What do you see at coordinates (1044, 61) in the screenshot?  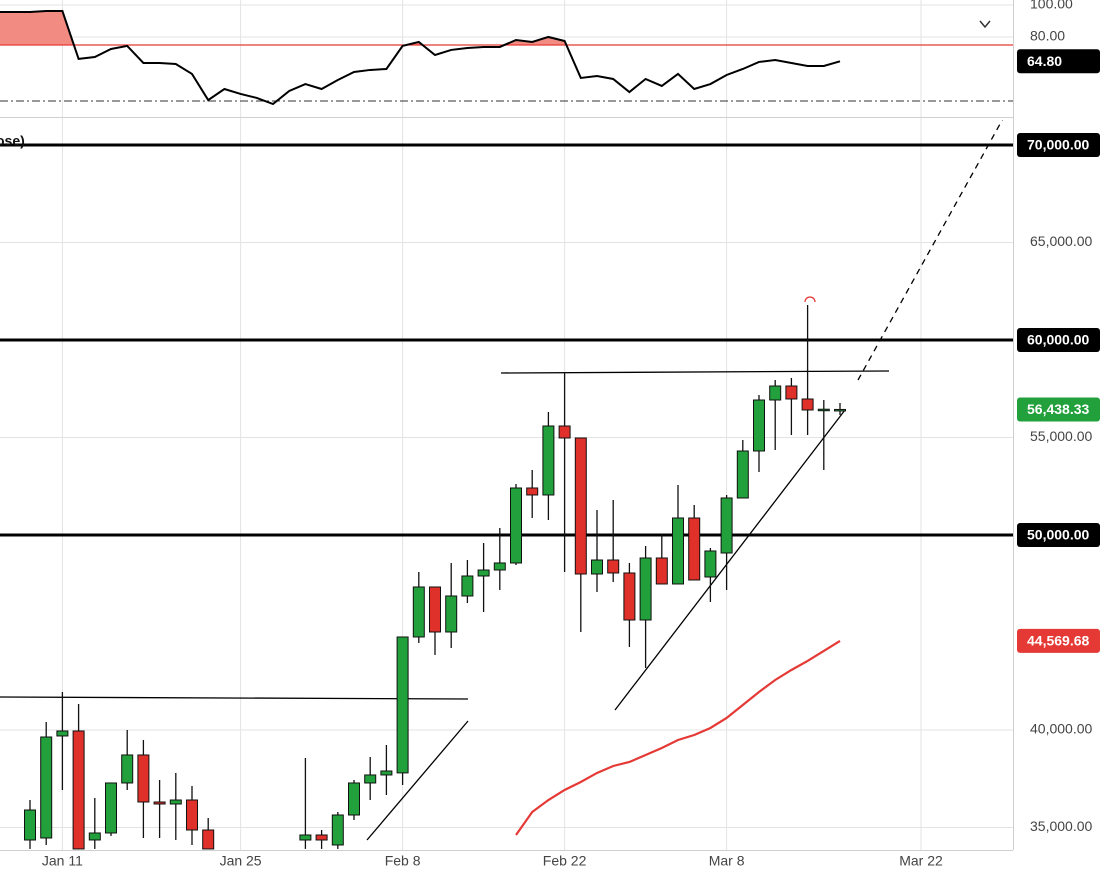 I see `rsi-last-label: 64.80` at bounding box center [1044, 61].